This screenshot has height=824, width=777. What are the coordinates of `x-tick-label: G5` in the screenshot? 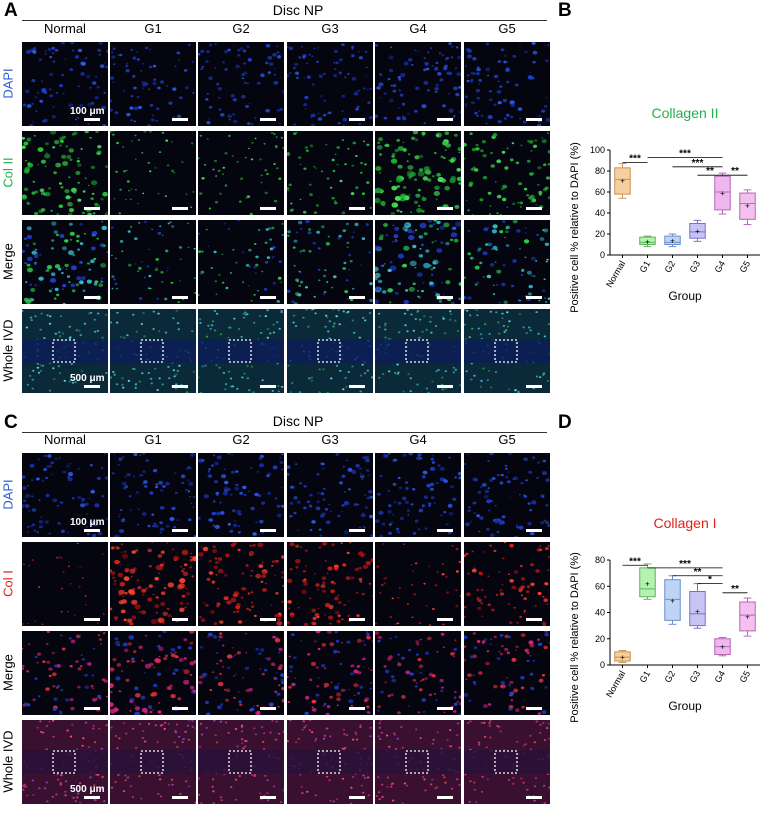 It's located at (745, 676).